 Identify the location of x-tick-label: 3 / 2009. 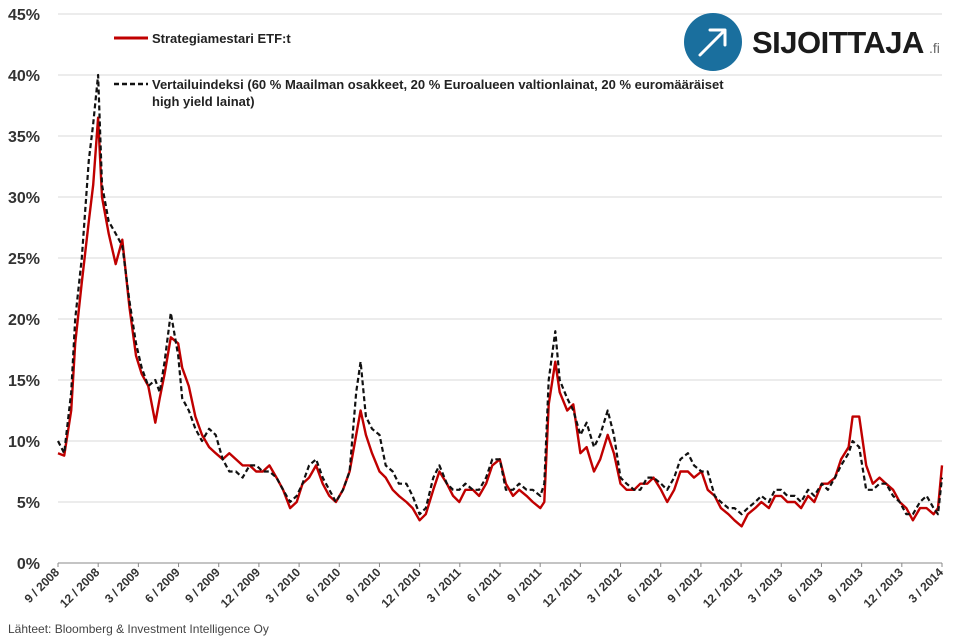
(122, 585).